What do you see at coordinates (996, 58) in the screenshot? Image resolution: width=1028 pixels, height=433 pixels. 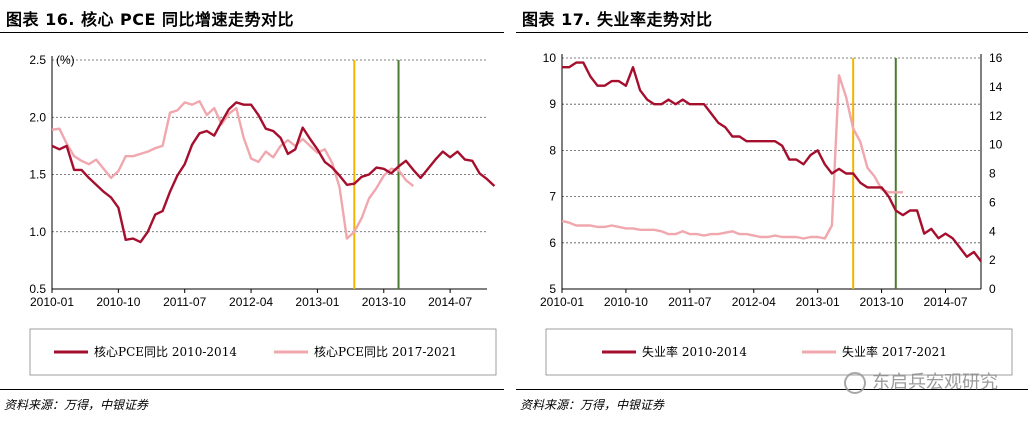 I see `y2-tick-label: 16` at bounding box center [996, 58].